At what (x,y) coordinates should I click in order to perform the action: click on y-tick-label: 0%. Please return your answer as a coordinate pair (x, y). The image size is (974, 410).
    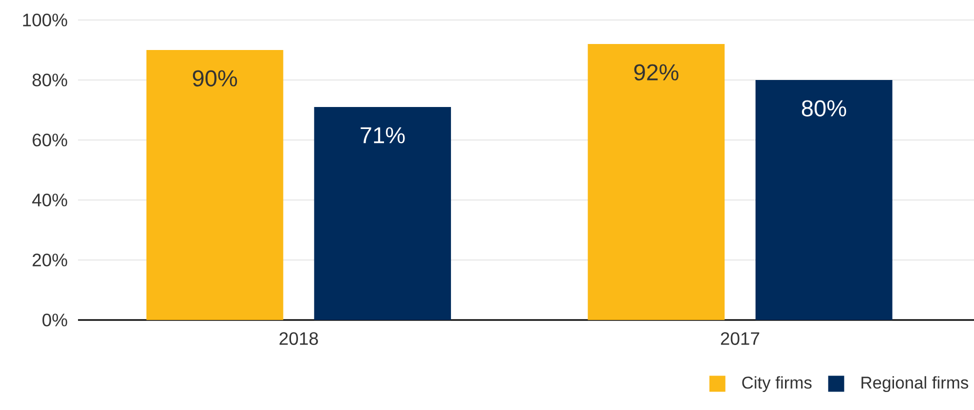
    Looking at the image, I should click on (55, 320).